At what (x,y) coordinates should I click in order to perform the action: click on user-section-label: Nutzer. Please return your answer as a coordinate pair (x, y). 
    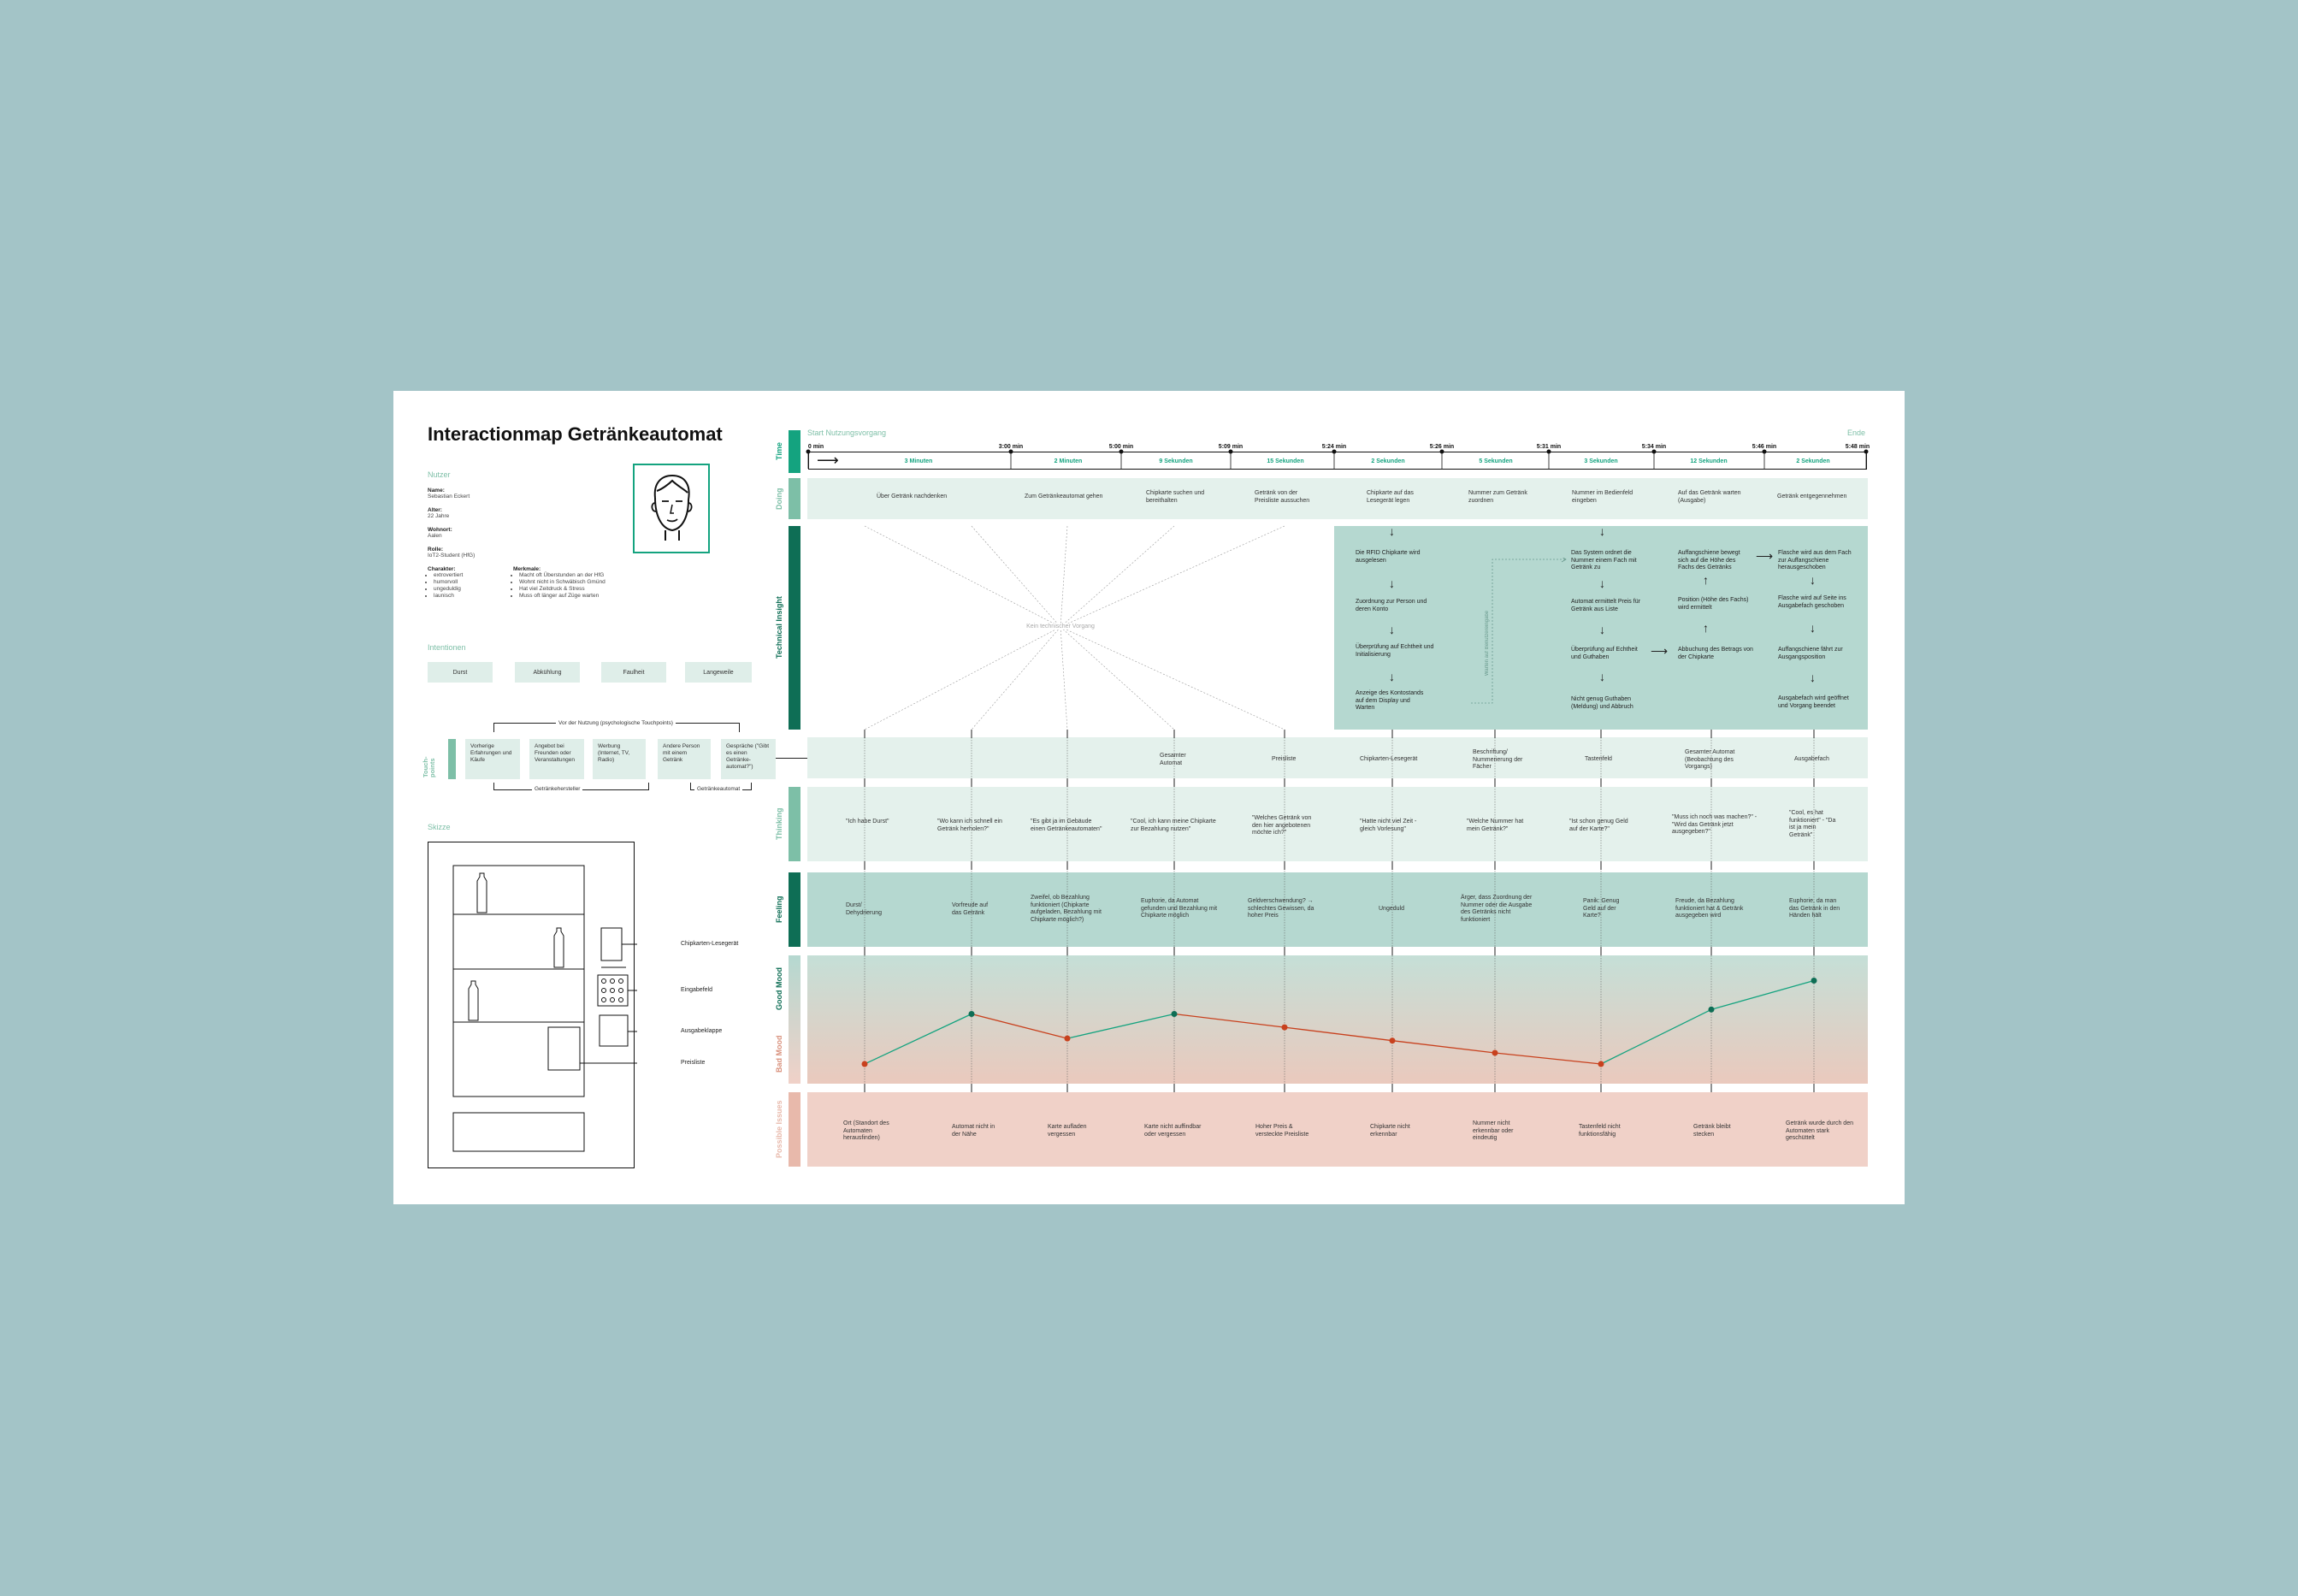
    Looking at the image, I should click on (439, 474).